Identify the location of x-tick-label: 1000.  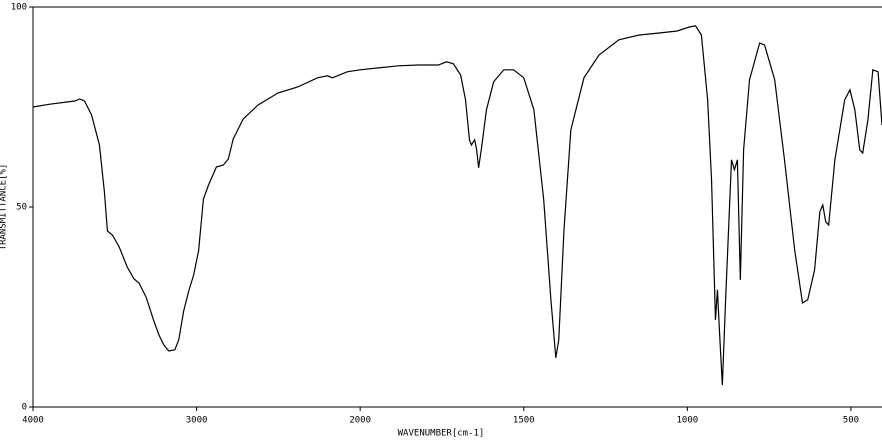
(687, 421).